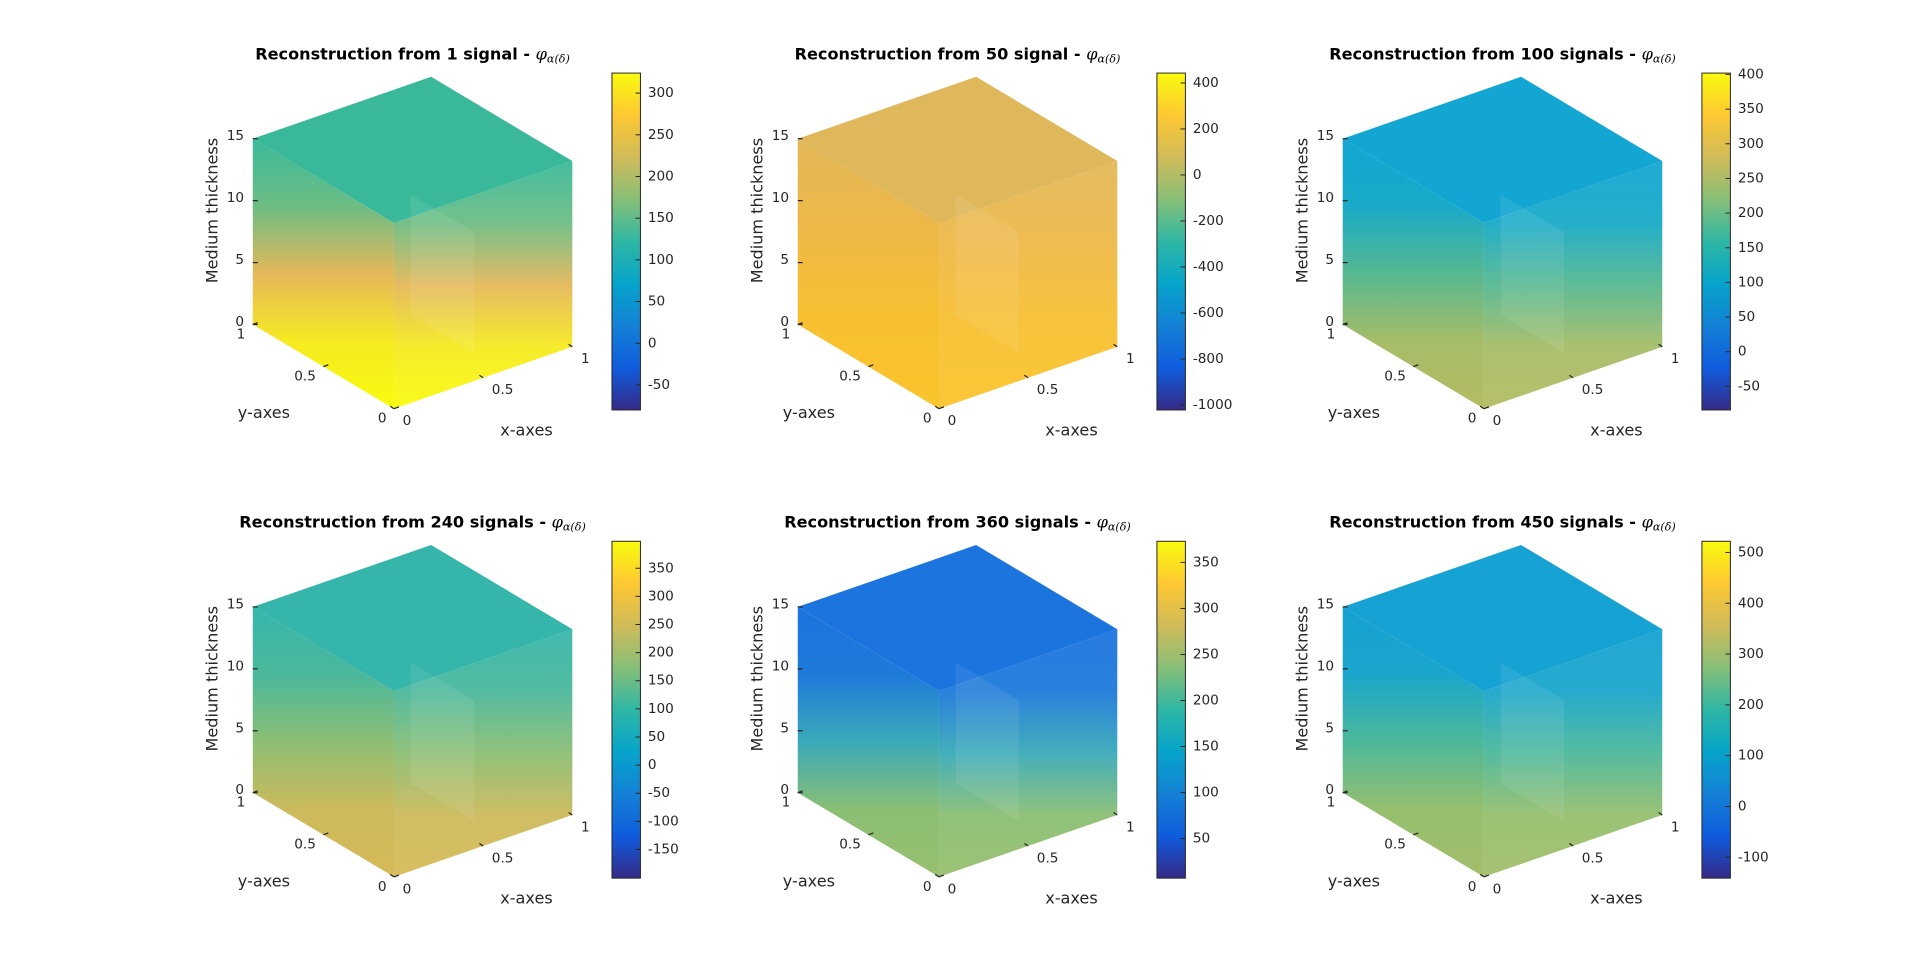 The width and height of the screenshot is (1920, 976). What do you see at coordinates (1208, 313) in the screenshot?
I see `colorbar-tick-label: -600` at bounding box center [1208, 313].